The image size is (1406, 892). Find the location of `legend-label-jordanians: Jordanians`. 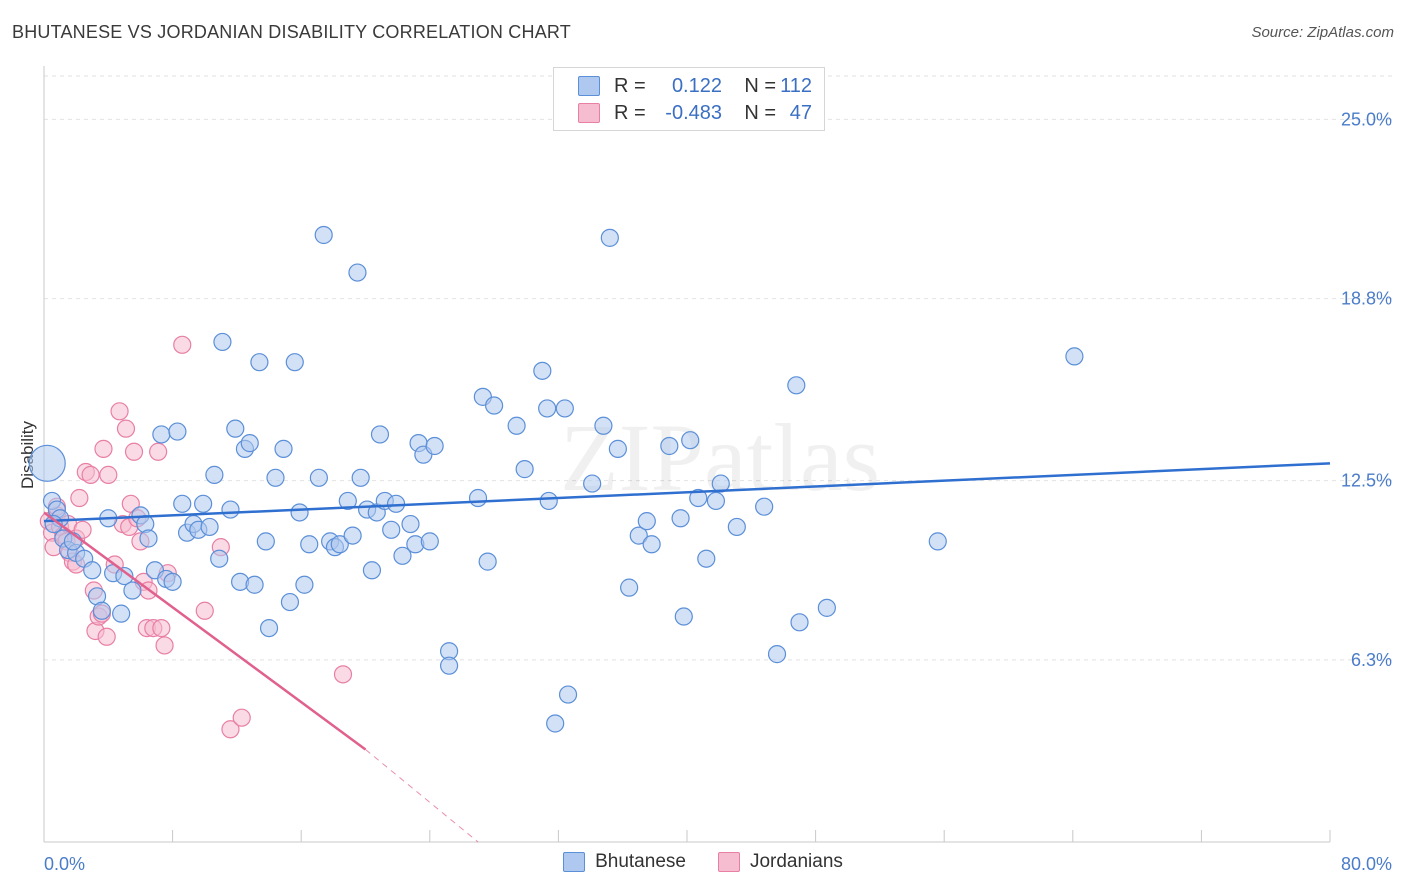

legend-label-jordanians: Jordanians is located at coordinates (796, 861).